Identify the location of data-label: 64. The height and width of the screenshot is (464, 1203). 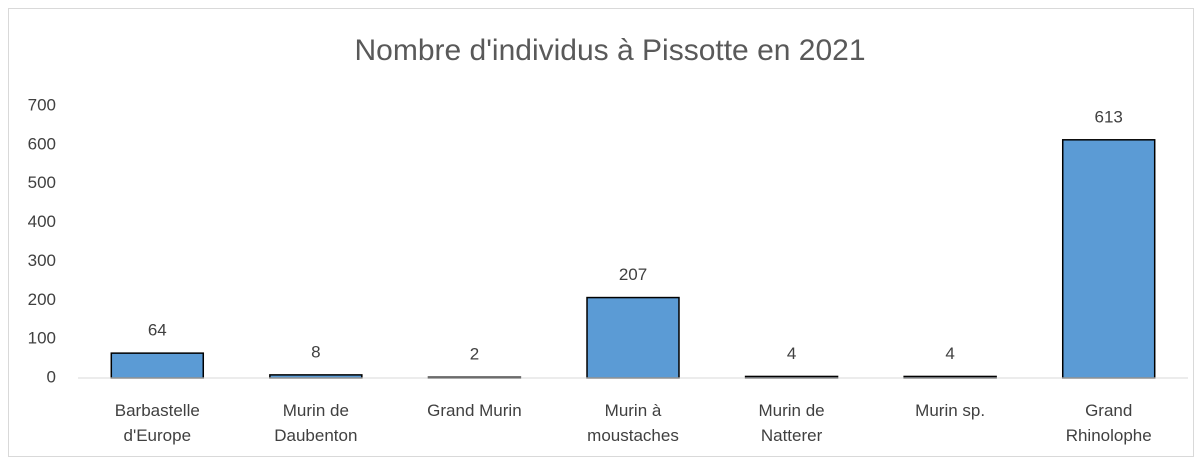
(157, 330).